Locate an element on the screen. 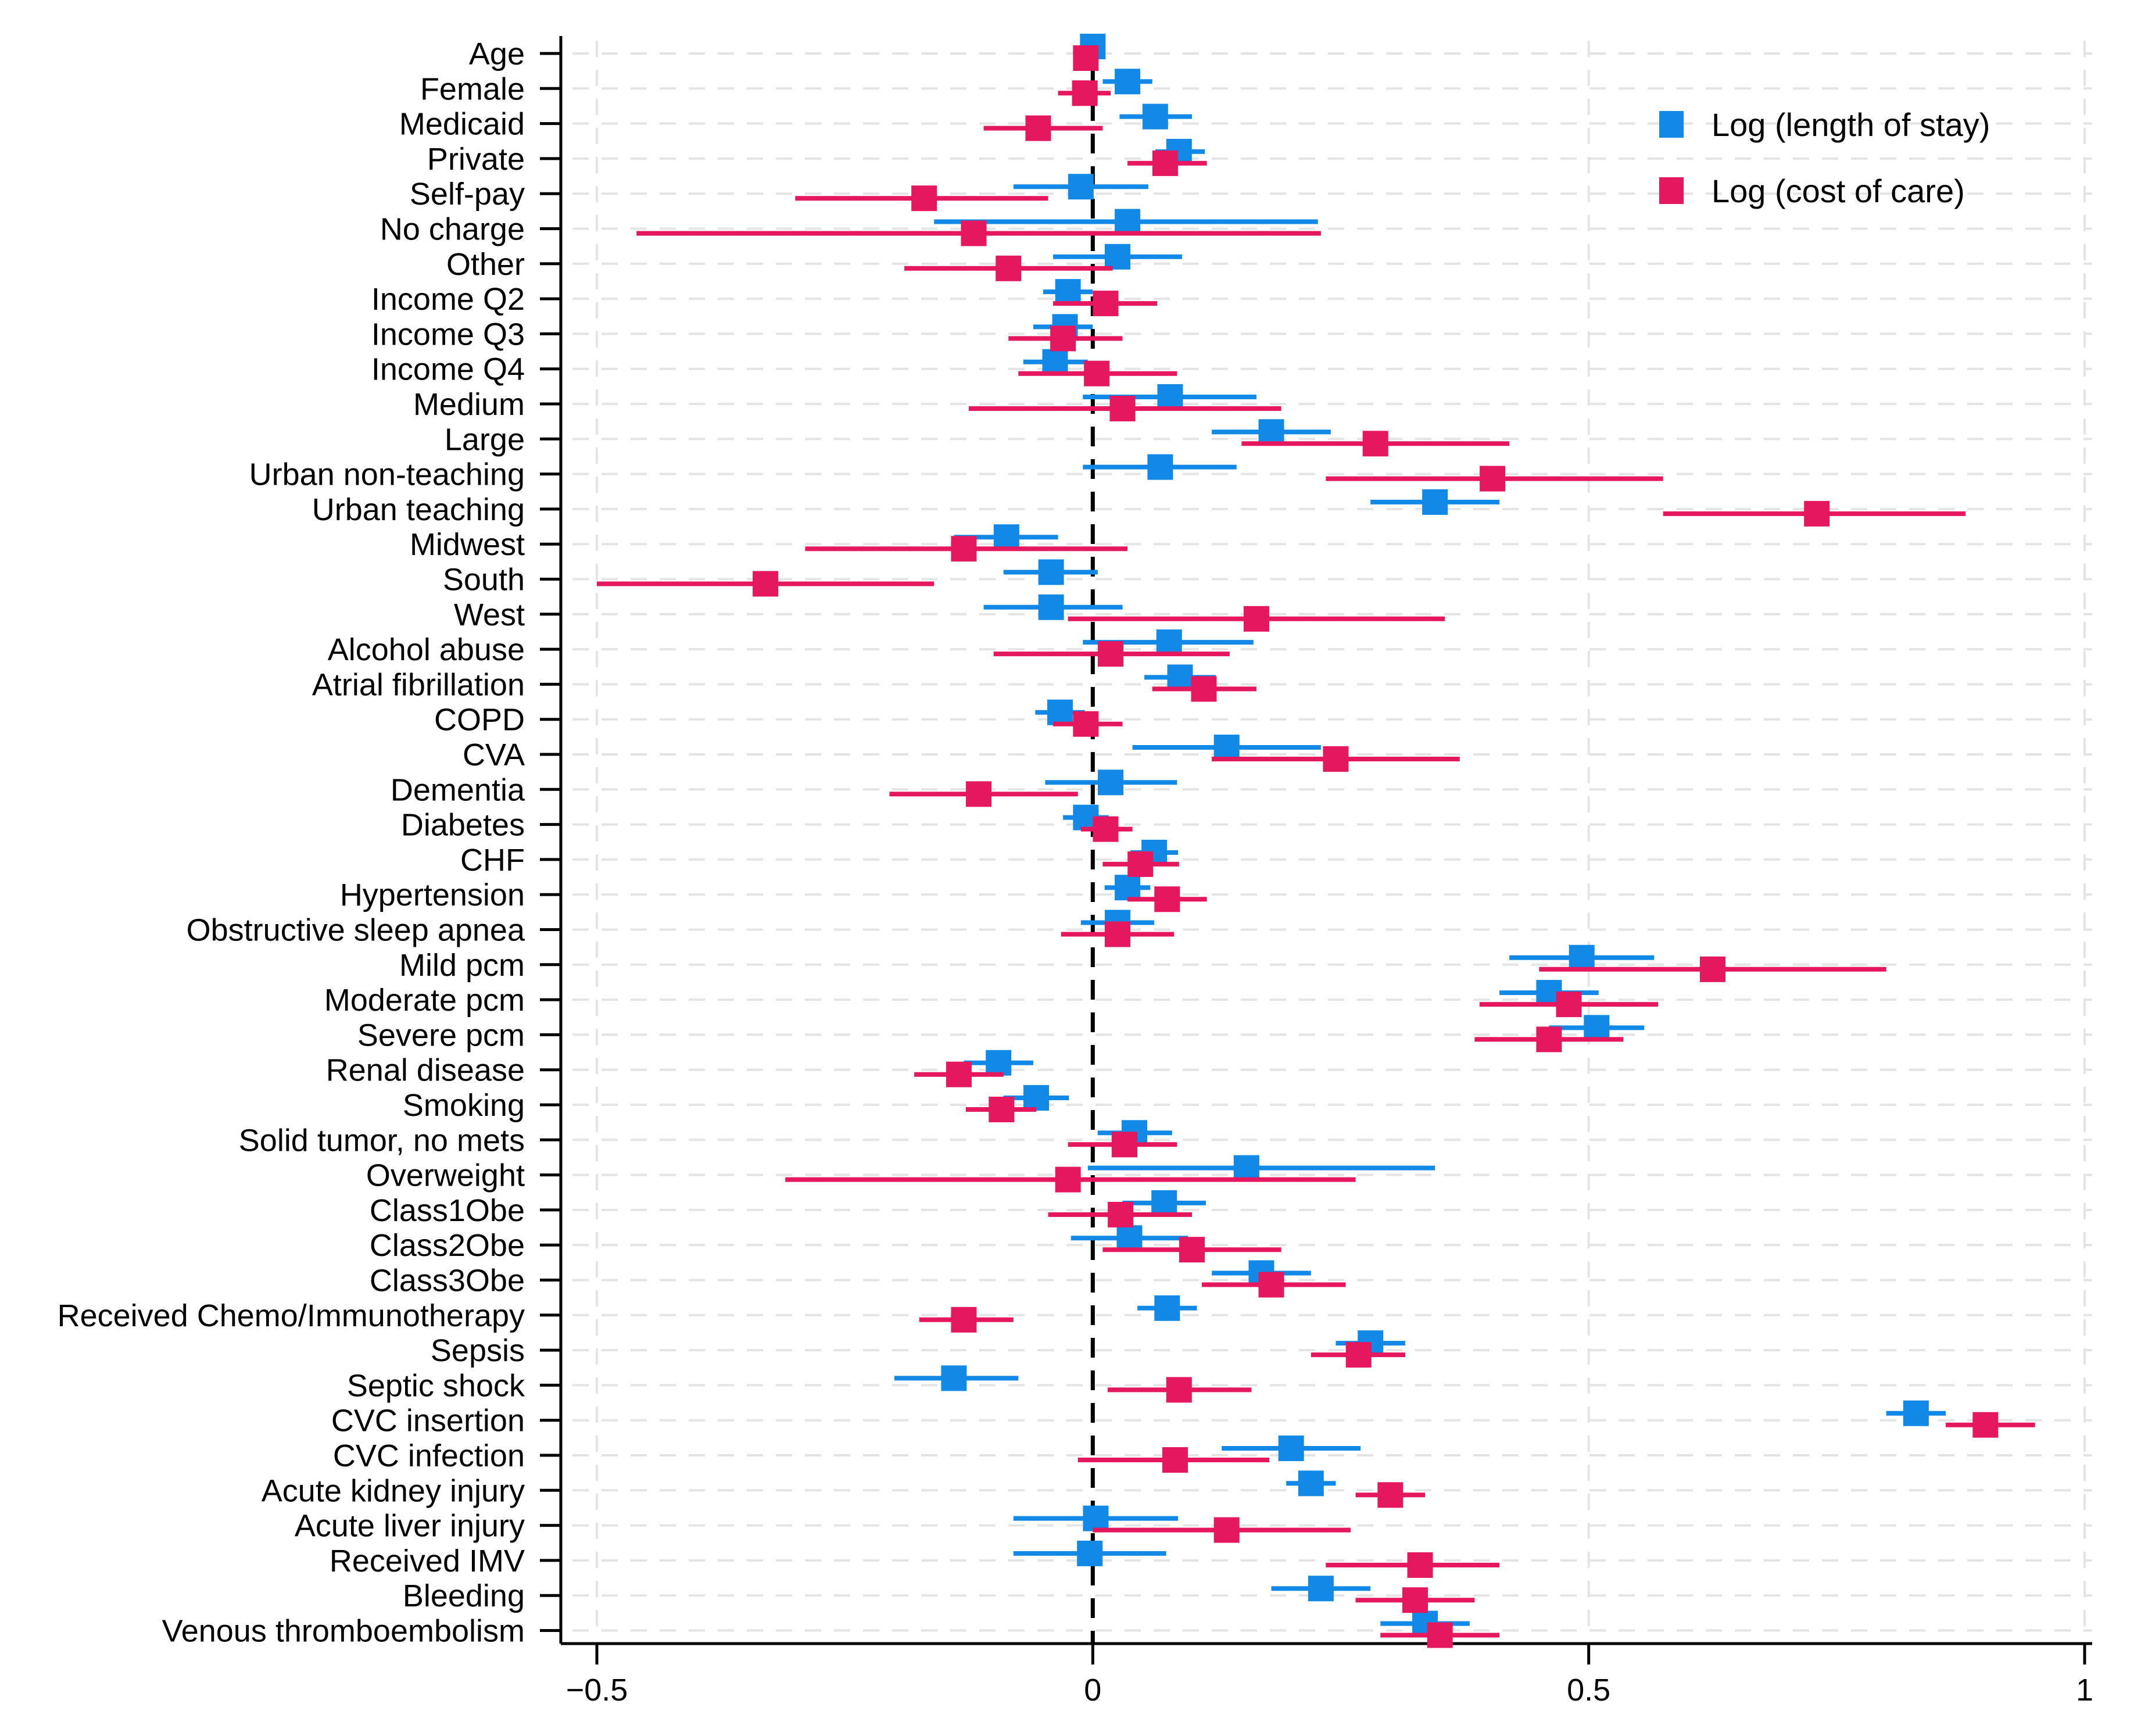 This screenshot has height=1736, width=2141. legend-label-length-of-stay: Log (length of stay) is located at coordinates (1851, 124).